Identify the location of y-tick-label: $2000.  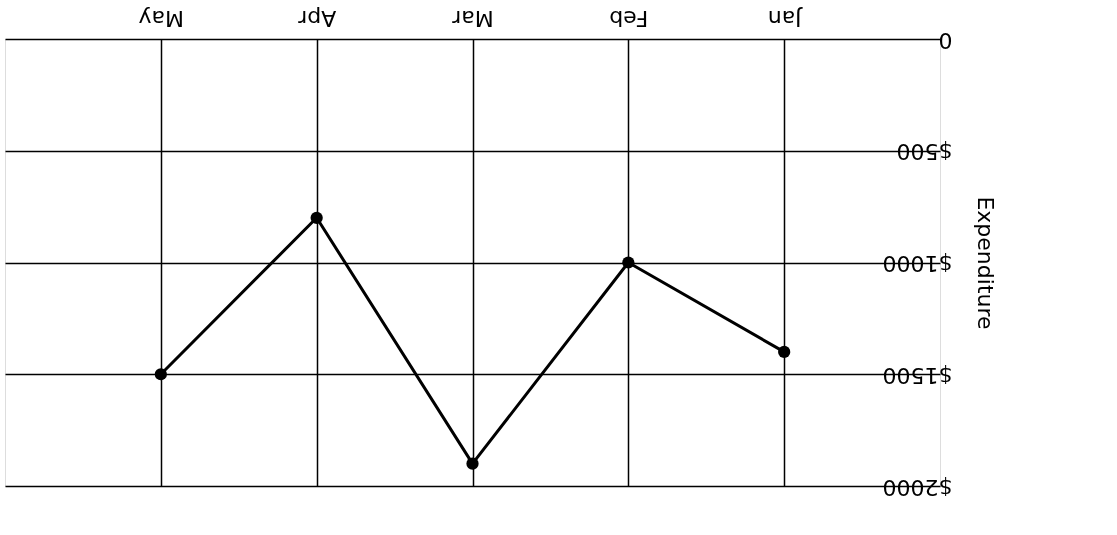
(917, 487).